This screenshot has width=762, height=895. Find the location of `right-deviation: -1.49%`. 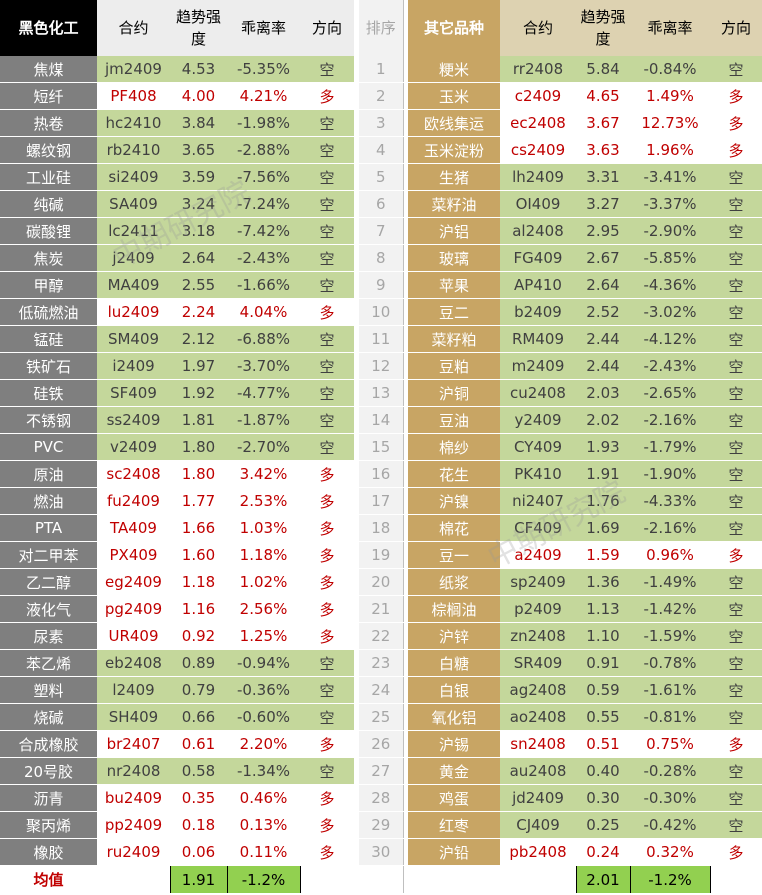

right-deviation: -1.49% is located at coordinates (670, 582).